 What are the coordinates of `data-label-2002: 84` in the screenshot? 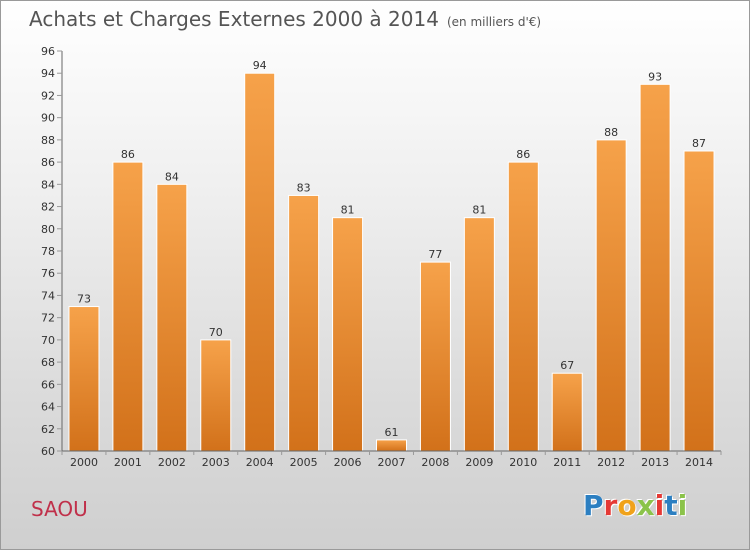 It's located at (172, 176).